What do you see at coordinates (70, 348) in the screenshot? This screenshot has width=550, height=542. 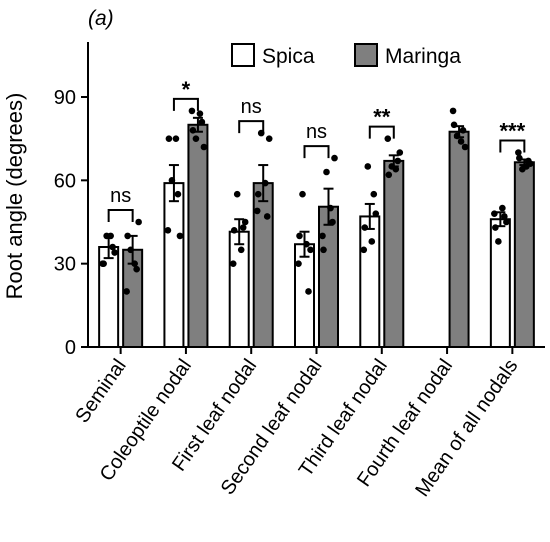 I see `y-tick-label: 0` at bounding box center [70, 348].